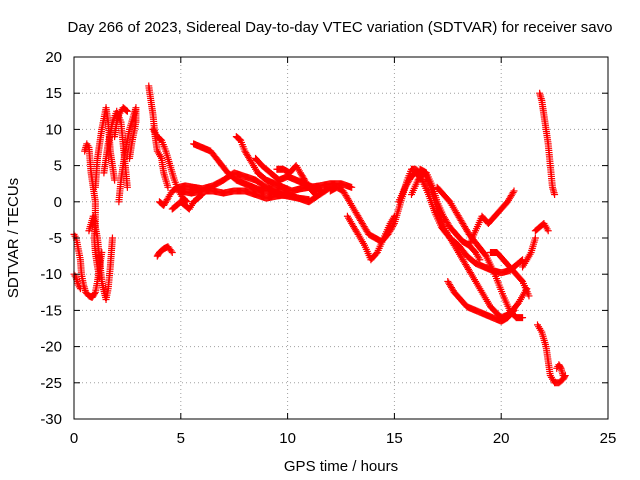 Image resolution: width=640 pixels, height=480 pixels. Describe the element at coordinates (51, 274) in the screenshot. I see `y-tick-label: -10` at that location.